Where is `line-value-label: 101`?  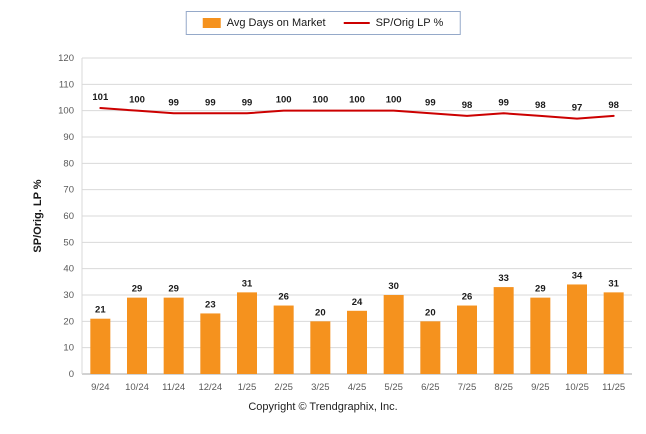 line-value-label: 101 is located at coordinates (100, 97).